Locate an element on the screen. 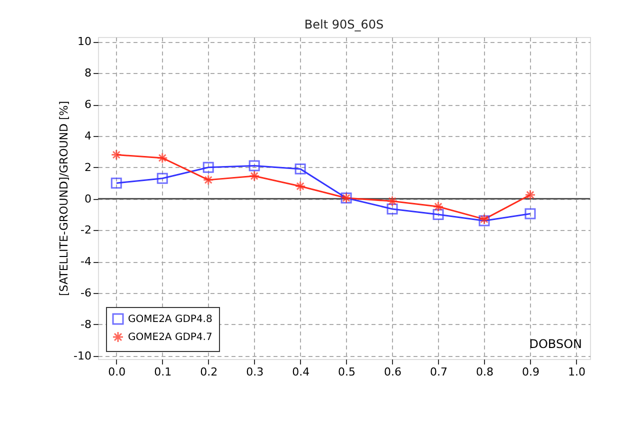  x-tick-label: 0.5 is located at coordinates (347, 372).